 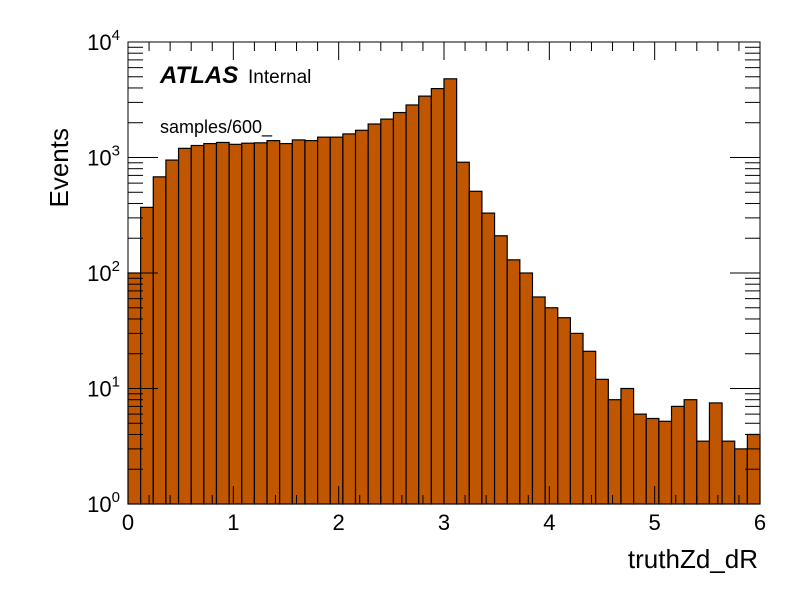 I want to click on atlas-label: ATLAS, so click(x=198, y=75).